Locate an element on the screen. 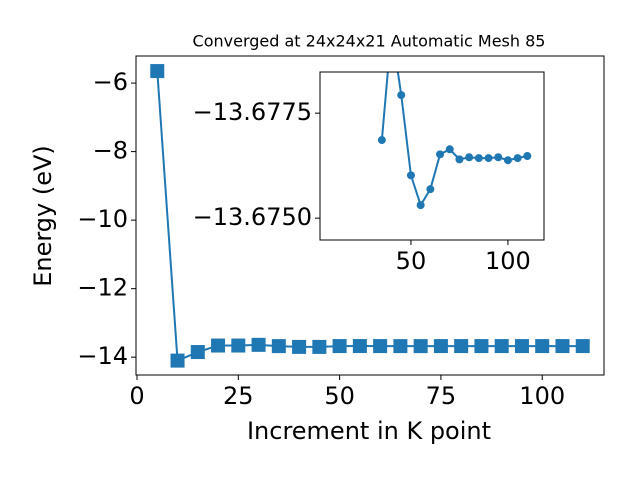 The height and width of the screenshot is (480, 640). axes-frame is located at coordinates (432, 156).